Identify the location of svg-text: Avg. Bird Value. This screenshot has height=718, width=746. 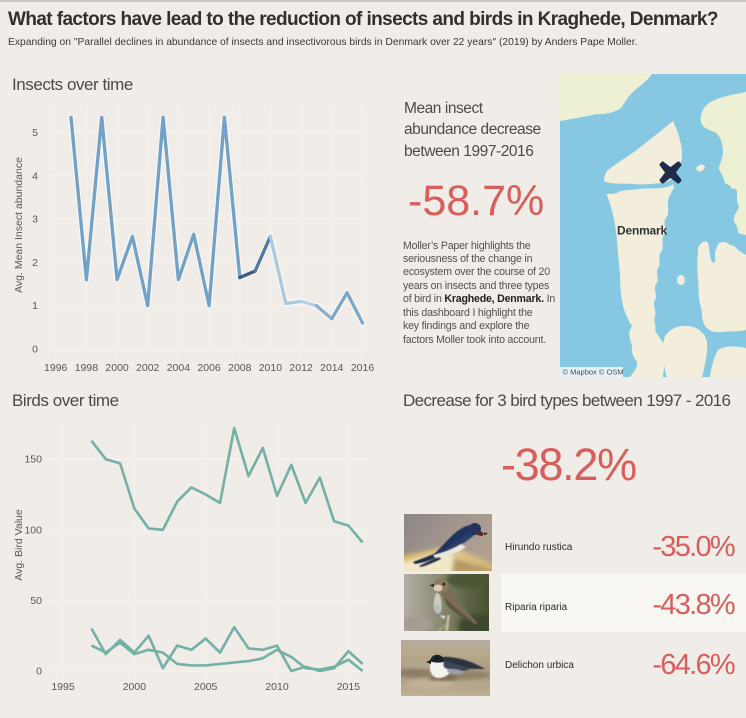
(19, 545).